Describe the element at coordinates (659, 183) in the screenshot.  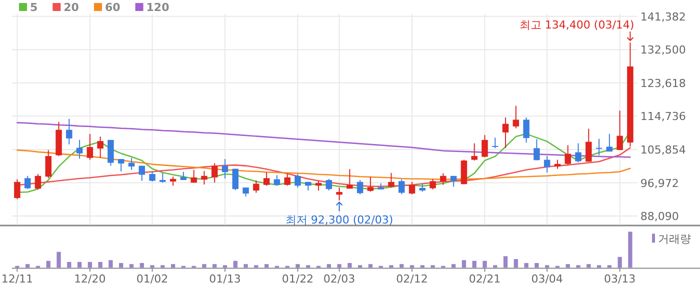
I see `y-tick-label: 96,972` at that location.